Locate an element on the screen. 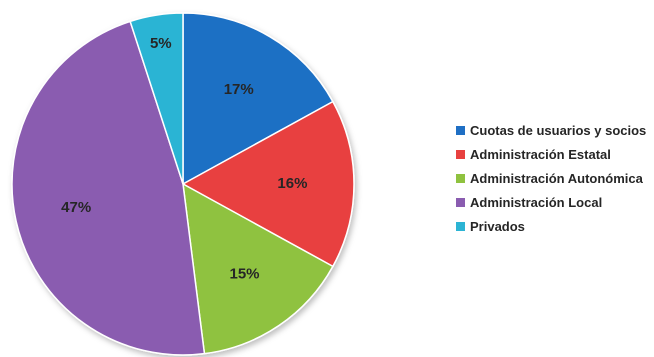 Image resolution: width=654 pixels, height=357 pixels. legend-label: Administración Local is located at coordinates (536, 202).